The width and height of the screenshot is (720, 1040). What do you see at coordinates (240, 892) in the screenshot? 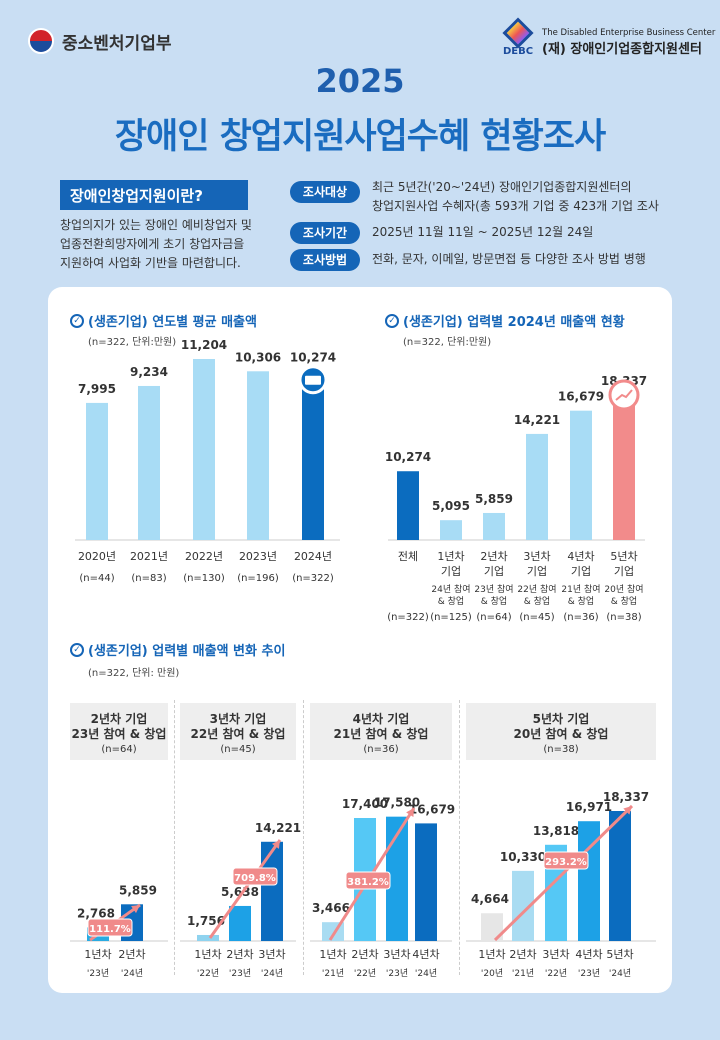
I see `data-label: 5,638` at bounding box center [240, 892].